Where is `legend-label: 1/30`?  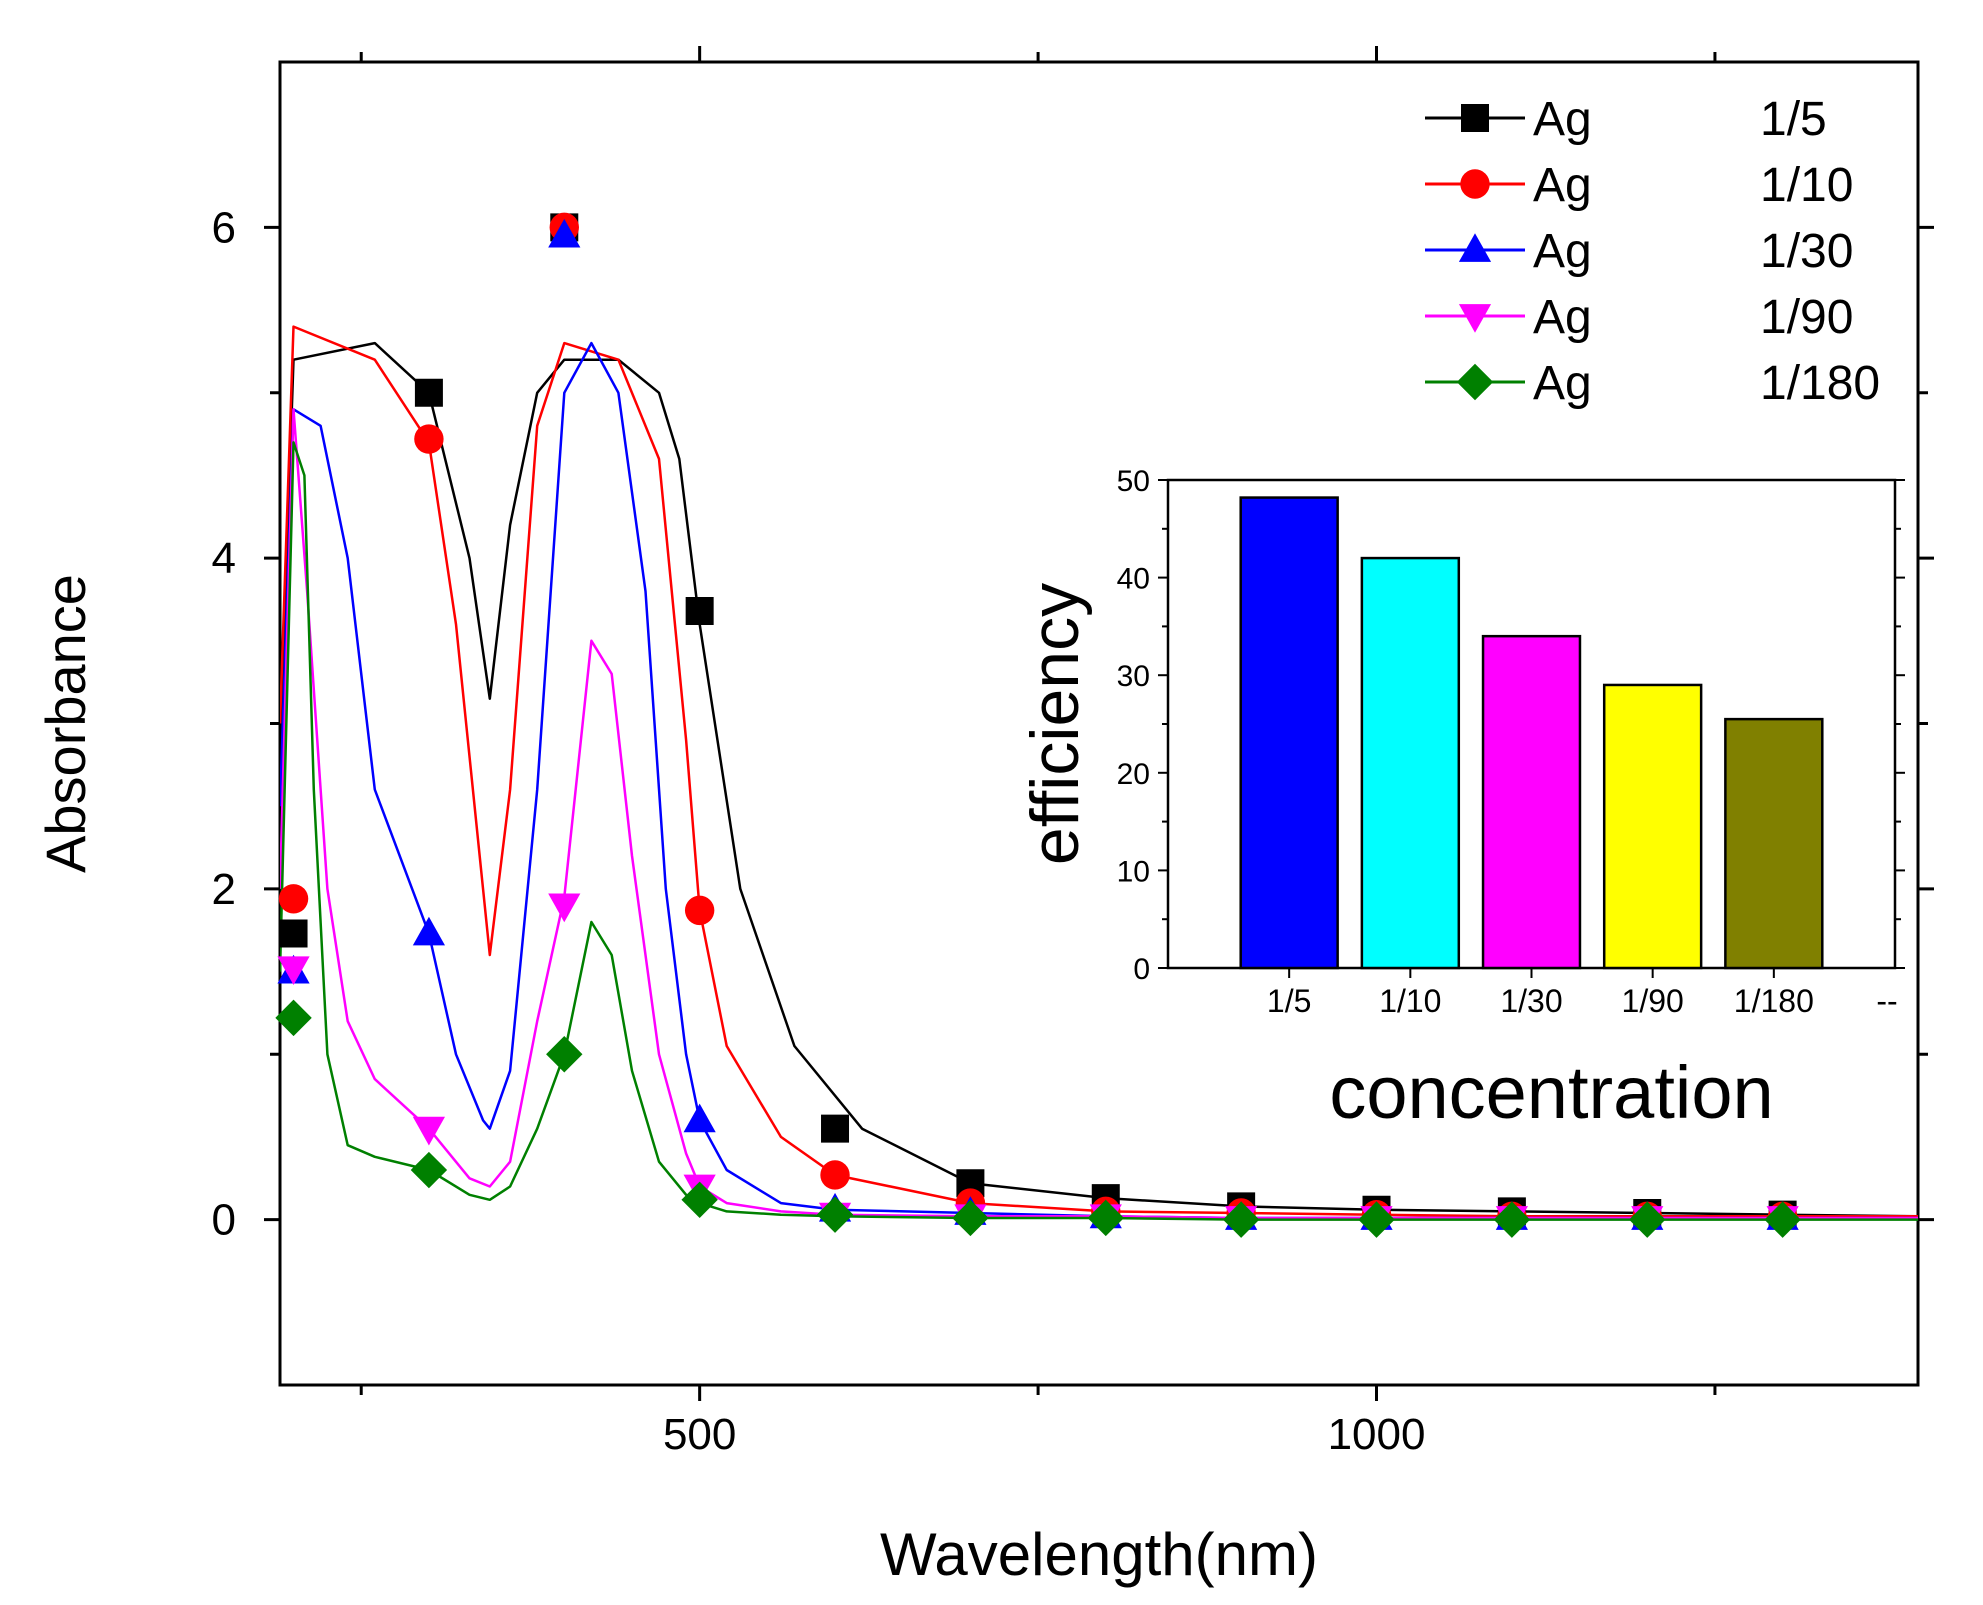
legend-label: 1/30 is located at coordinates (1806, 251).